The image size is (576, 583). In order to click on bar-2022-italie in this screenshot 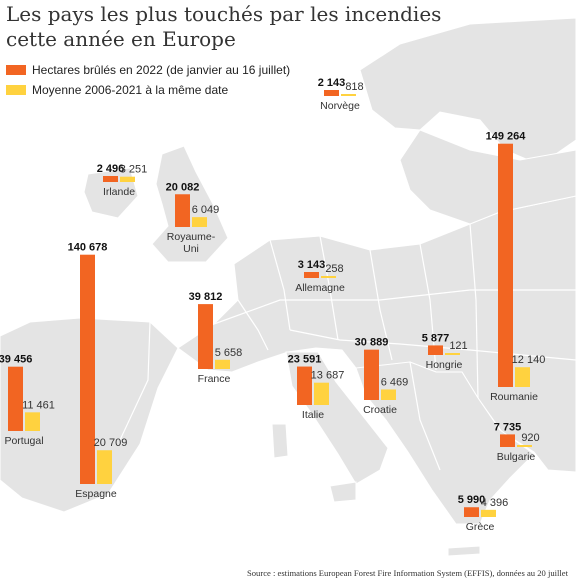, I will do `click(304, 385)`.